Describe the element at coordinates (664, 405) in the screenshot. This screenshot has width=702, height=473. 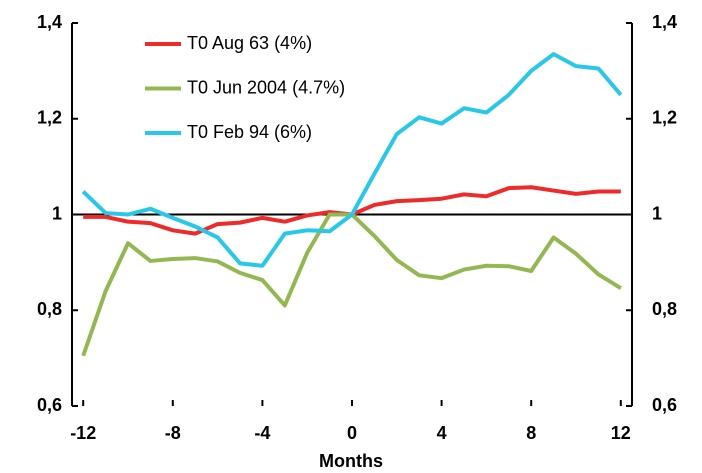
I see `y2-tick-label: 0,6` at that location.